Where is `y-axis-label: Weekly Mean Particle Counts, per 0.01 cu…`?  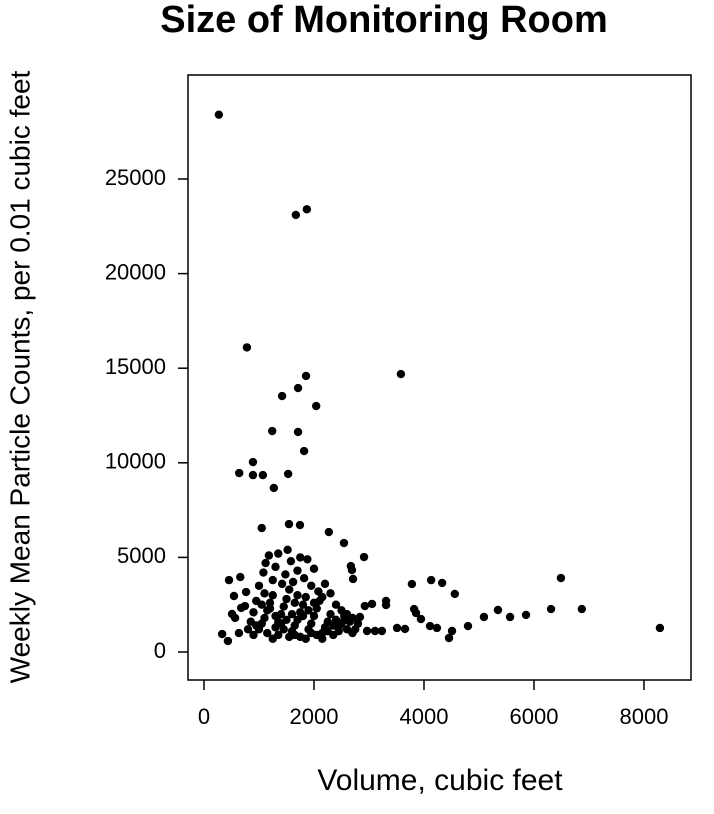
y-axis-label: Weekly Mean Particle Counts, per 0.01 cu… is located at coordinates (19, 376).